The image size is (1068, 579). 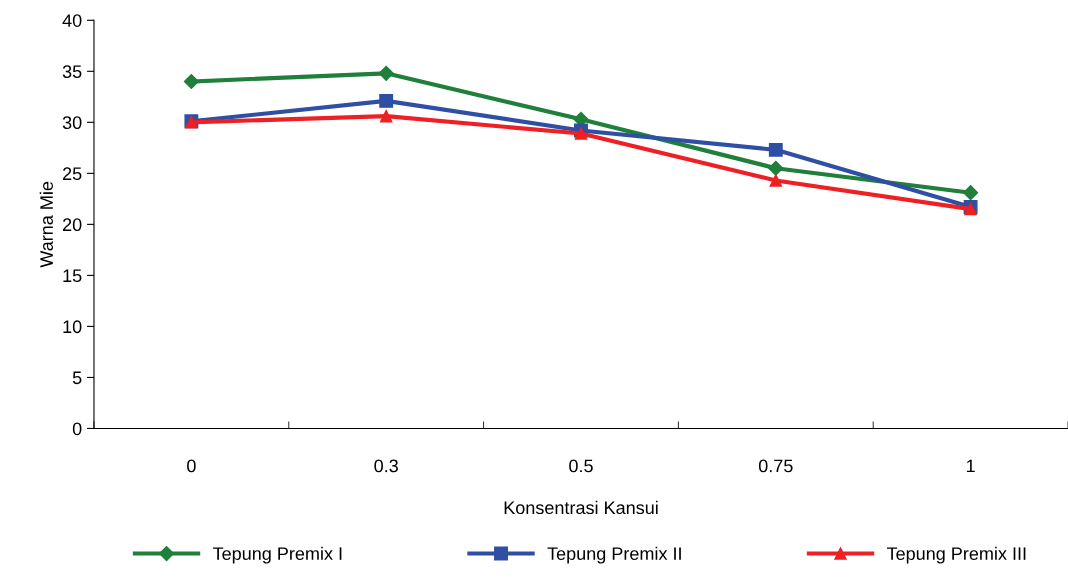 I want to click on y-tick-label: 15, so click(x=72, y=276).